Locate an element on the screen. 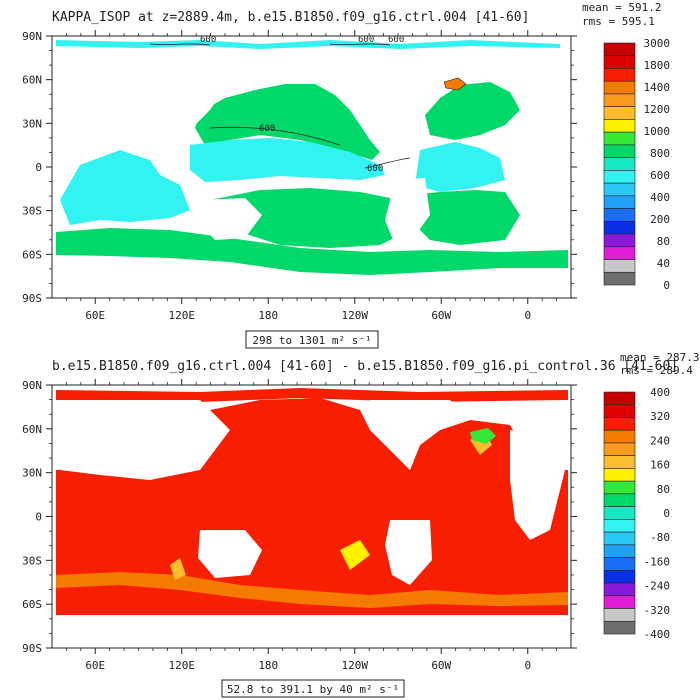  bottom-range-box is located at coordinates (313, 688).